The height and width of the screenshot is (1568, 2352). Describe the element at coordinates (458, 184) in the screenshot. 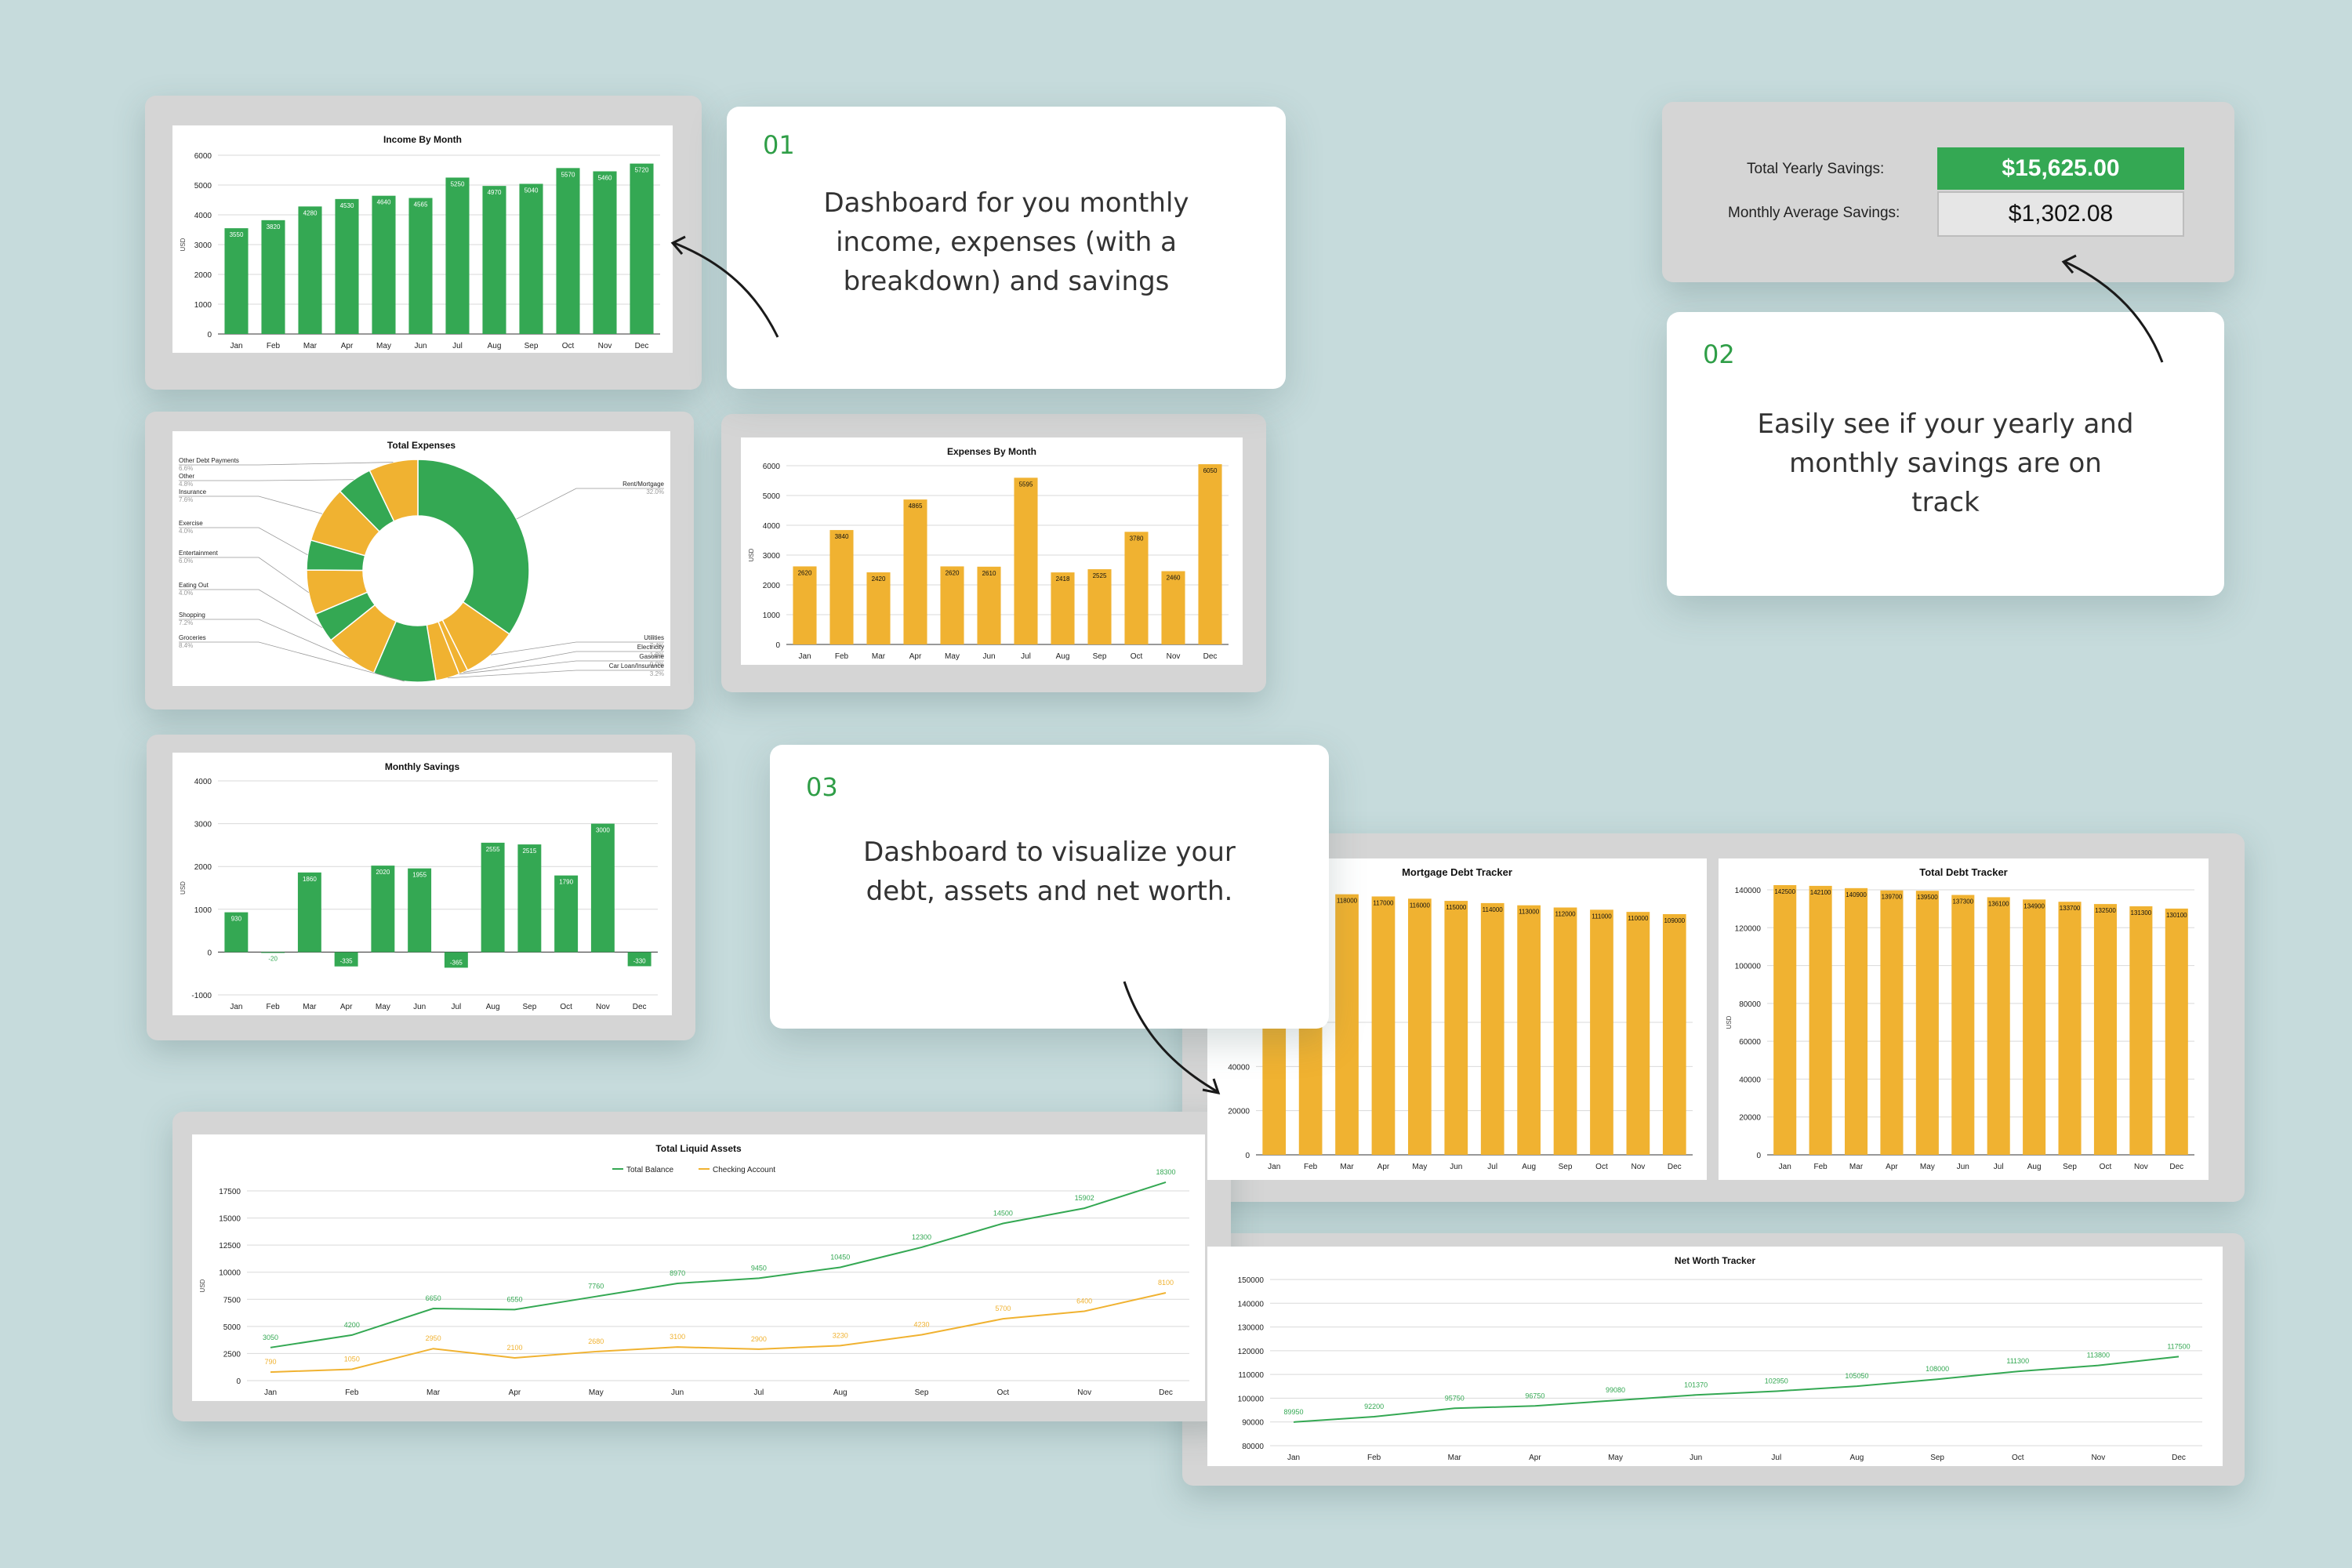

I see `data-label: 5250` at that location.